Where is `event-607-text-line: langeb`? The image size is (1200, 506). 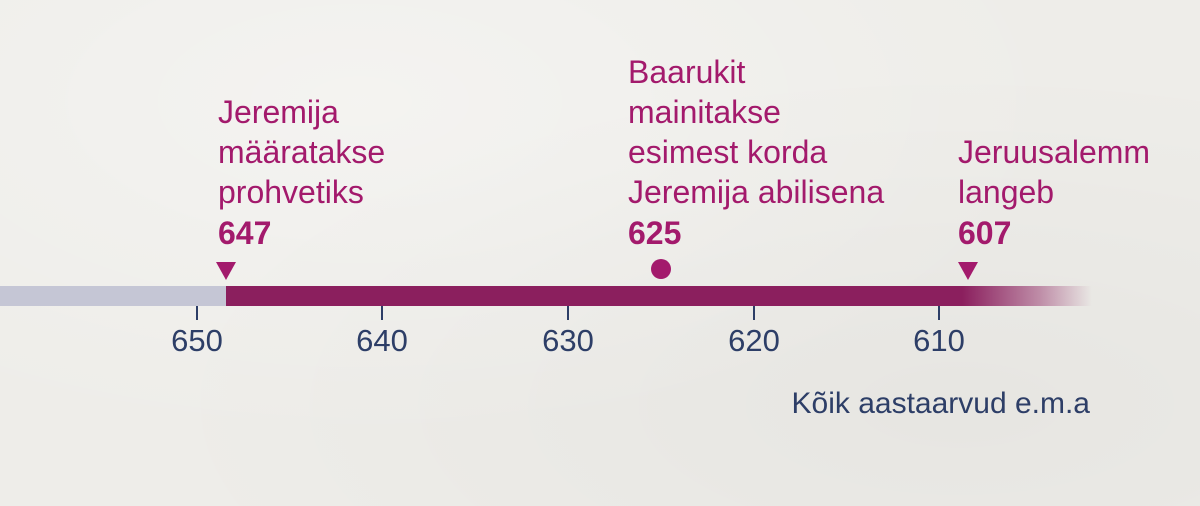 event-607-text-line: langeb is located at coordinates (1006, 192).